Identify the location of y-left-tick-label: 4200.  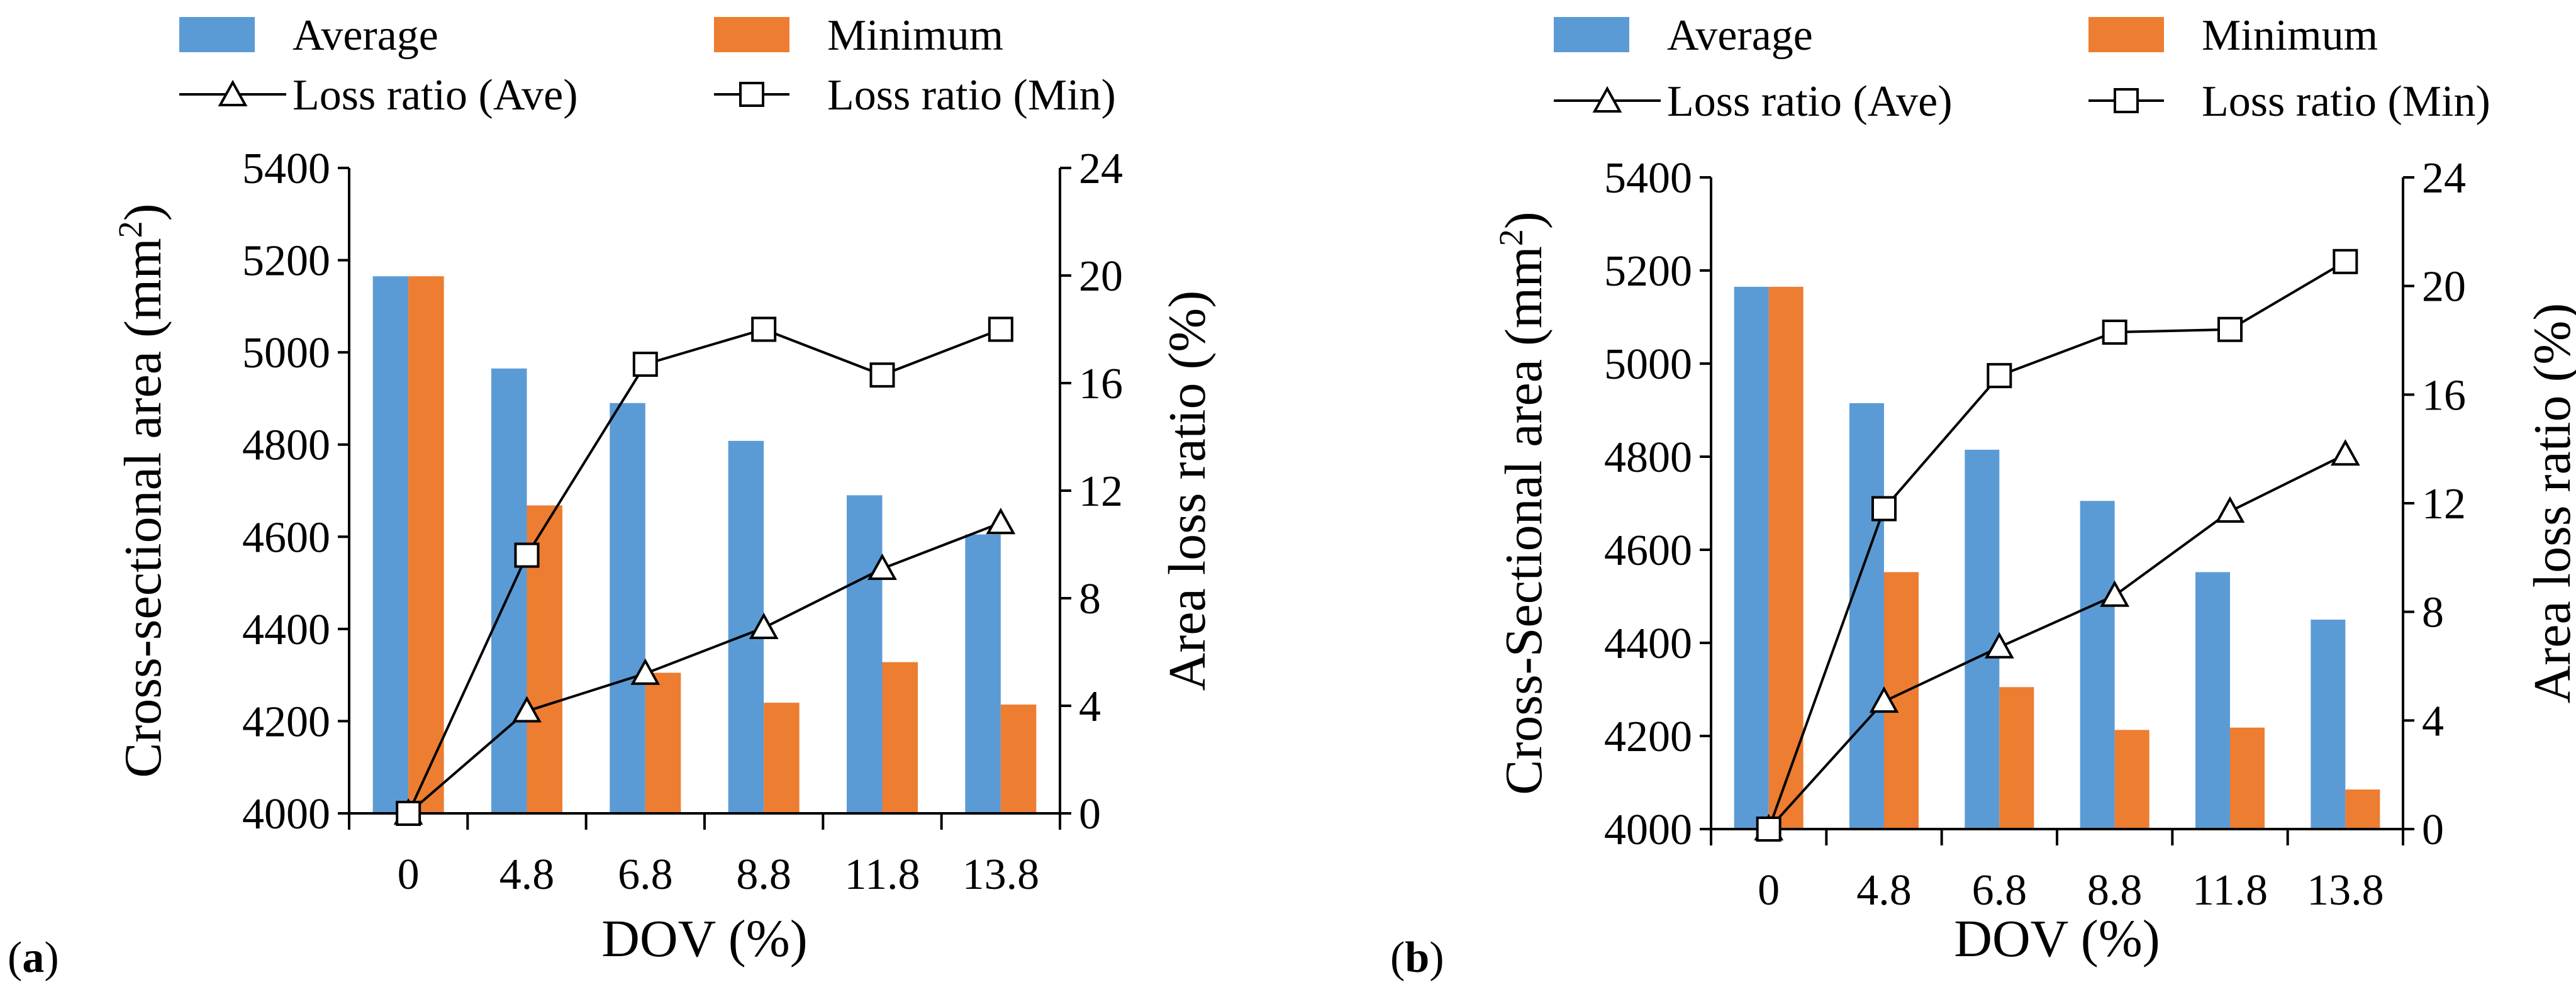
(286, 722).